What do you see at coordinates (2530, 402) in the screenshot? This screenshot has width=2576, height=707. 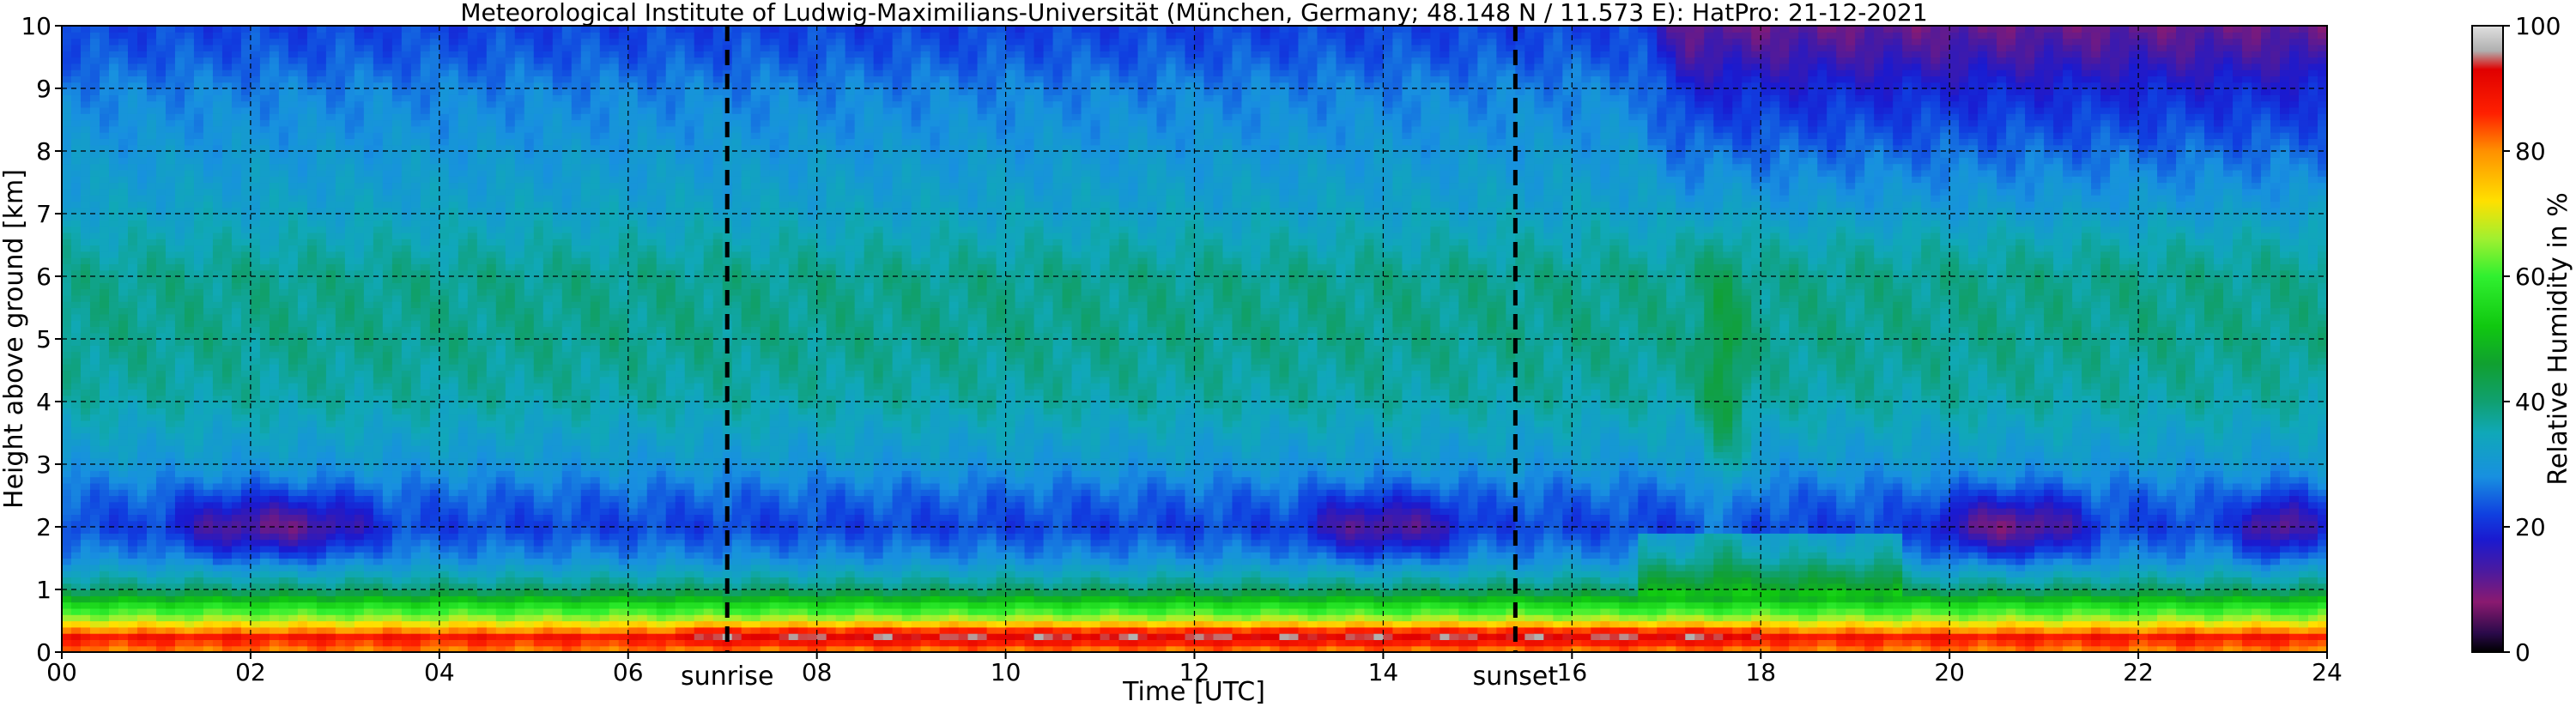 I see `colorbar-tick-label: 40` at bounding box center [2530, 402].